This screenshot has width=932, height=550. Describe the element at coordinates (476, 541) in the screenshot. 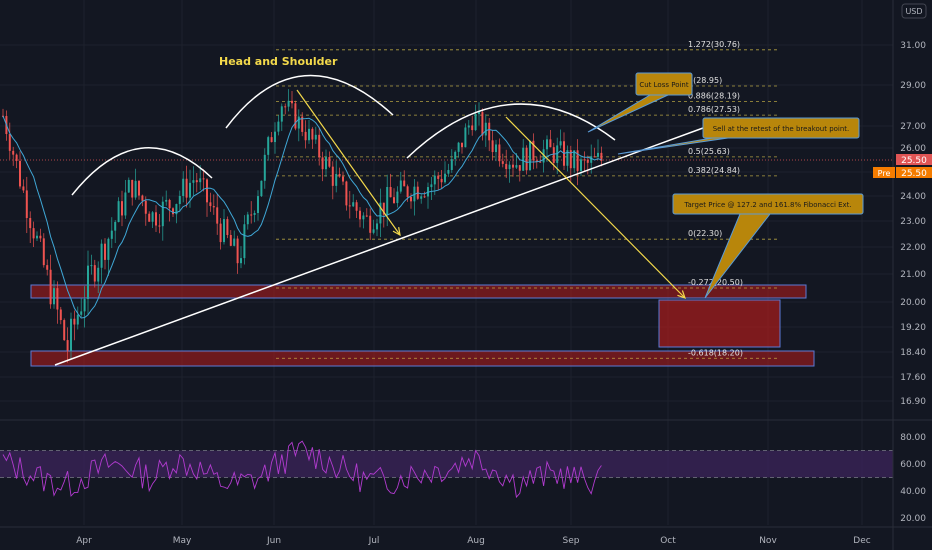

I see `x-tick-4: Aug` at that location.